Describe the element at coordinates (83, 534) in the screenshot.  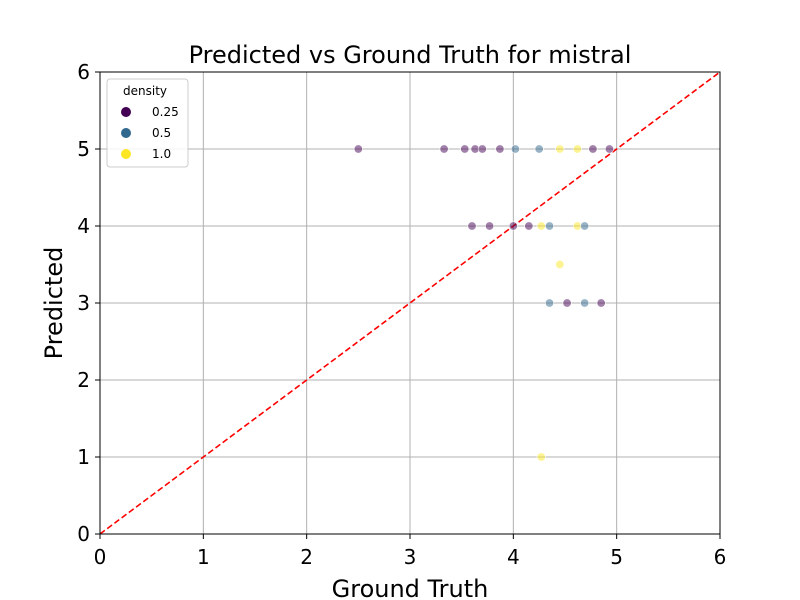
I see `y-tick-label: 0` at that location.